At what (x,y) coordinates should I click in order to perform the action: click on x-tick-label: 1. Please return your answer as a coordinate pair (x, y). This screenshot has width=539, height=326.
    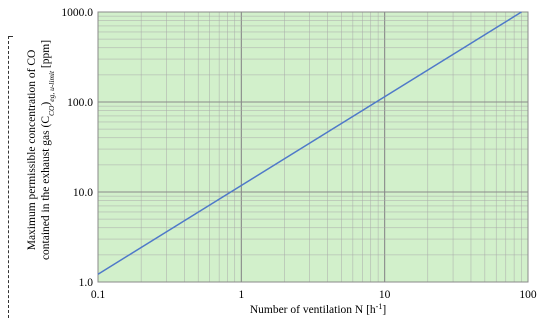
    Looking at the image, I should click on (241, 295).